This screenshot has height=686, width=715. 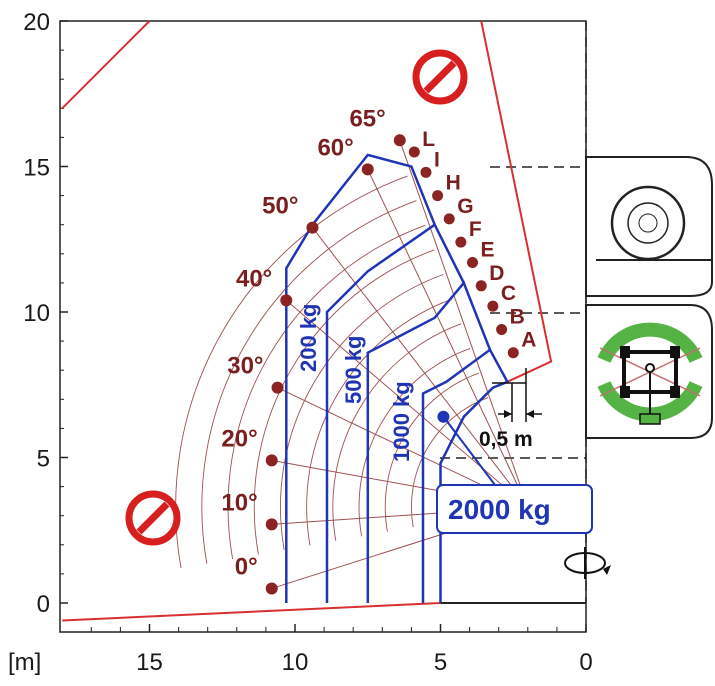 I want to click on dimension-label: 0,5 m, so click(x=506, y=439).